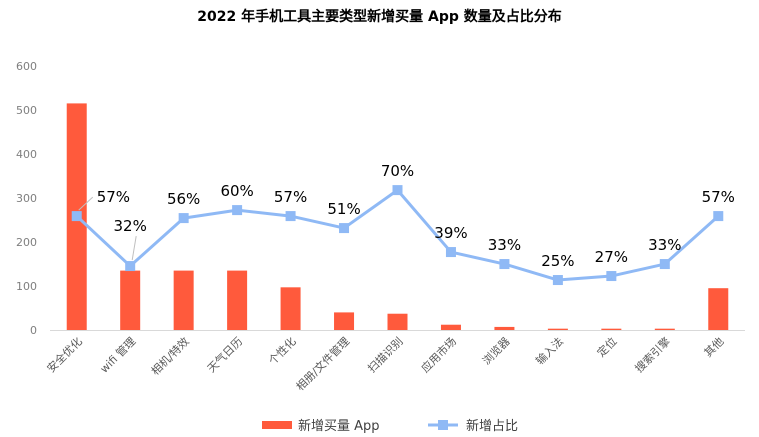 The height and width of the screenshot is (437, 759). I want to click on x-tick-label: 应用市场, so click(438, 354).